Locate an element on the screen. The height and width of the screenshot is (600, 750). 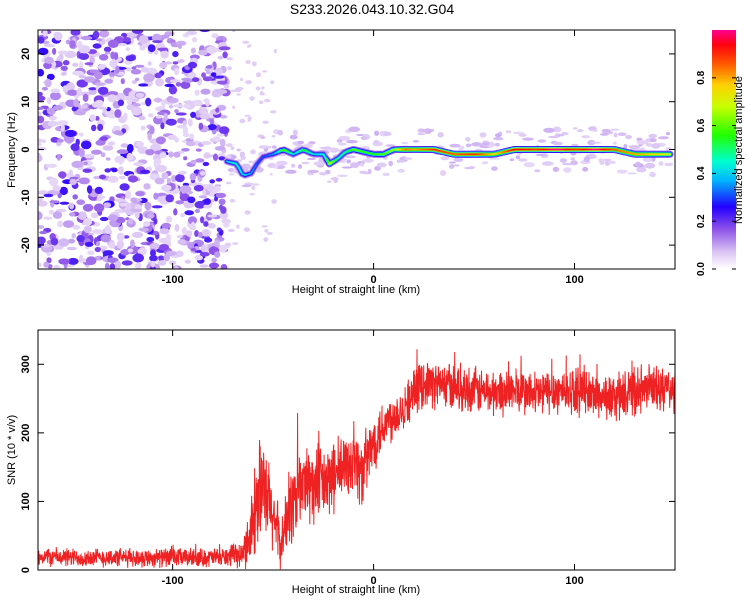
spectrogram-ridge is located at coordinates (448, 157).